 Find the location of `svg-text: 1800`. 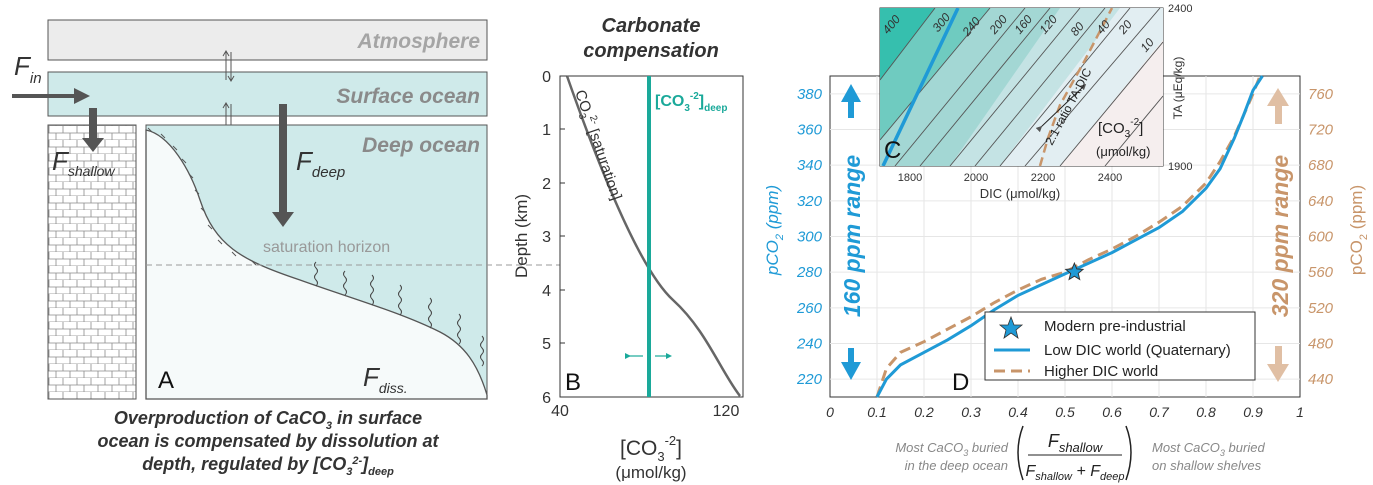

svg-text: 1800 is located at coordinates (910, 178).